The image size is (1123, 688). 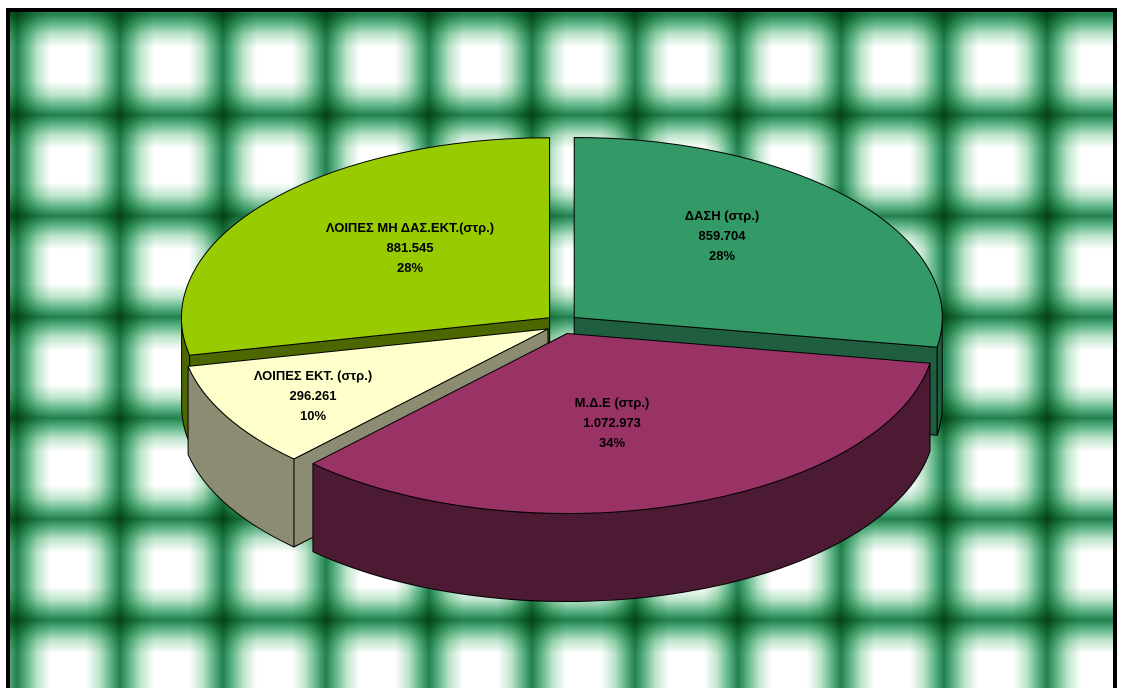 I want to click on pie-slice-2-top, so click(x=621, y=423).